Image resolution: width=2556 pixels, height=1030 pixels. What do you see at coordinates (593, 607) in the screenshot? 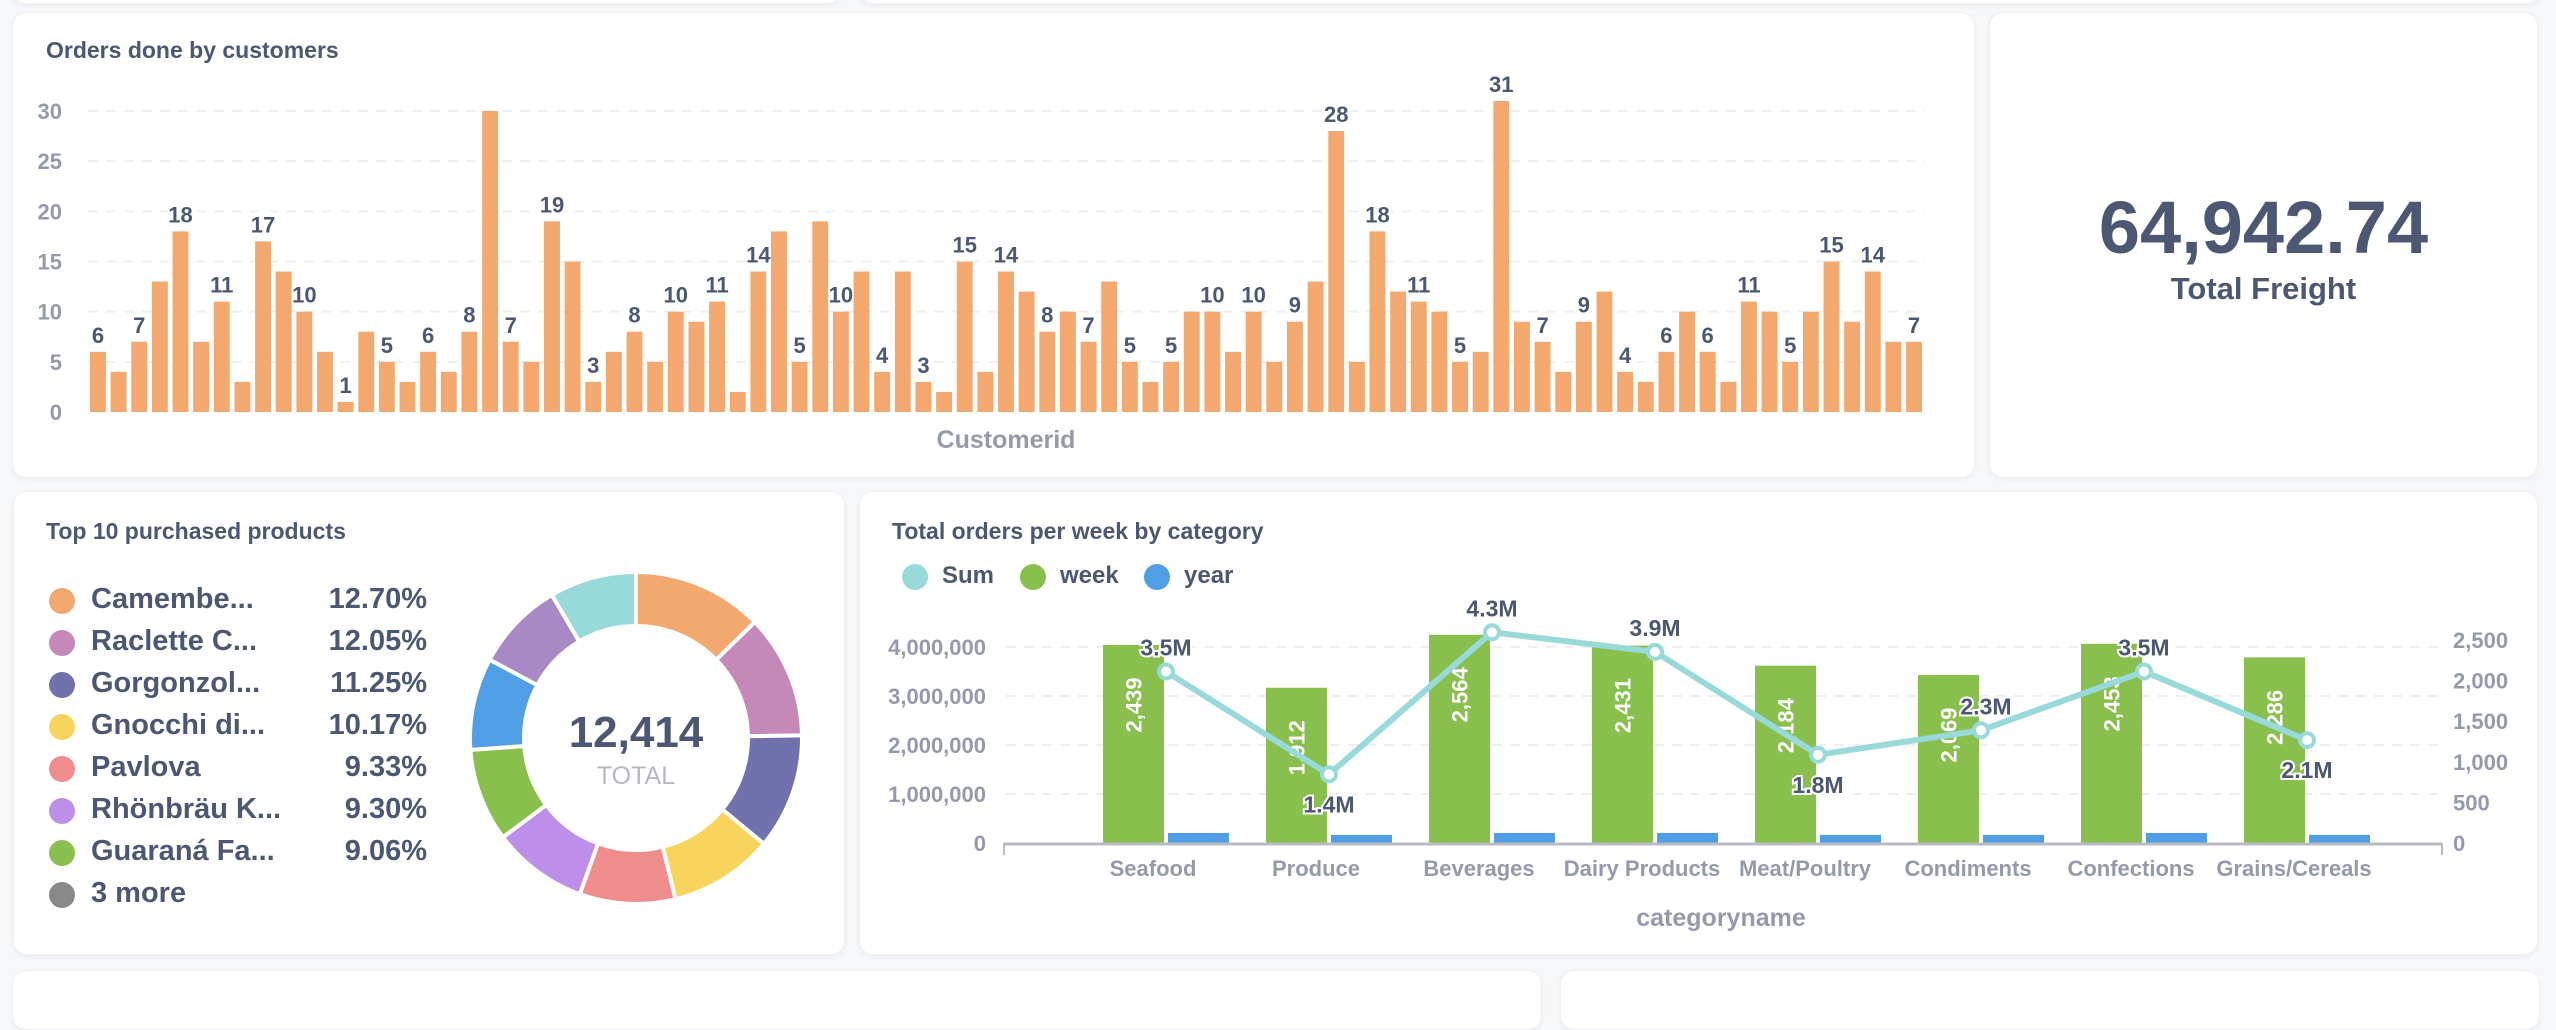
I see `donut-slice` at bounding box center [593, 607].